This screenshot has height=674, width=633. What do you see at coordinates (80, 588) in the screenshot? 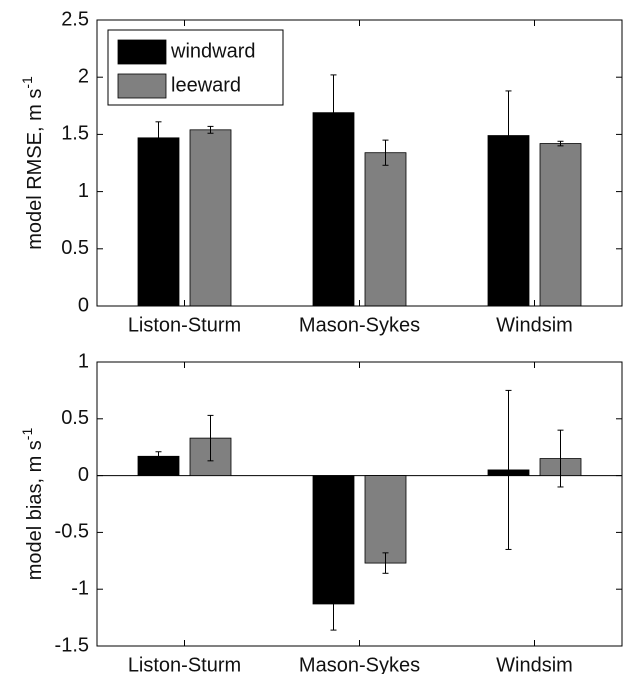
I see `y-tick-label: -1` at bounding box center [80, 588].